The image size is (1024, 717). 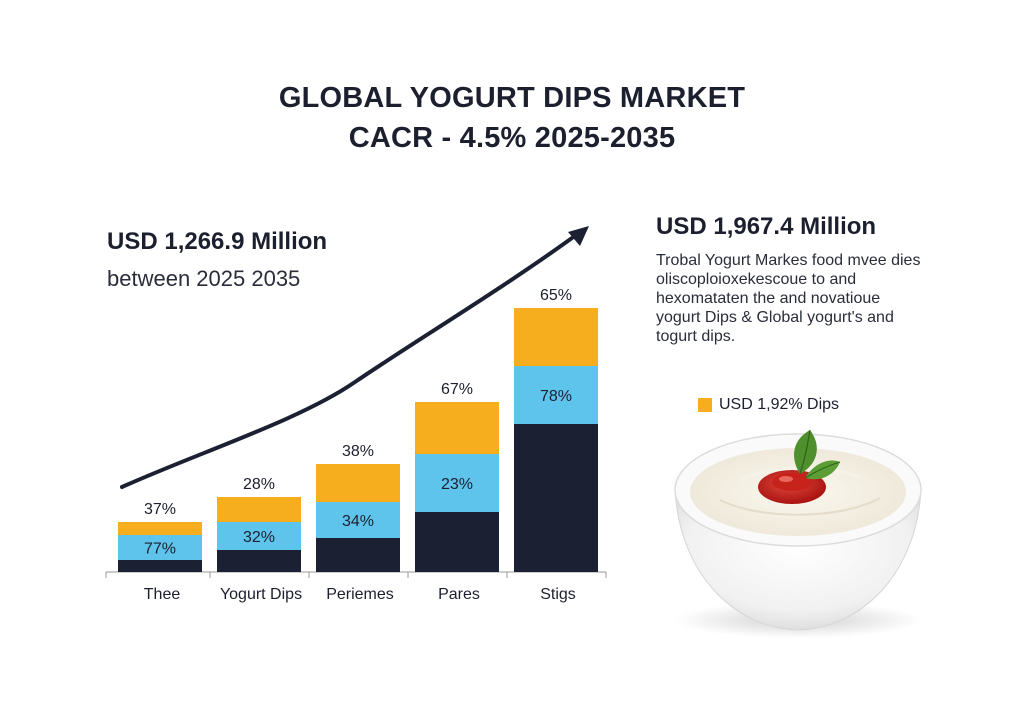 I want to click on bar-top-label: 65%, so click(x=556, y=295).